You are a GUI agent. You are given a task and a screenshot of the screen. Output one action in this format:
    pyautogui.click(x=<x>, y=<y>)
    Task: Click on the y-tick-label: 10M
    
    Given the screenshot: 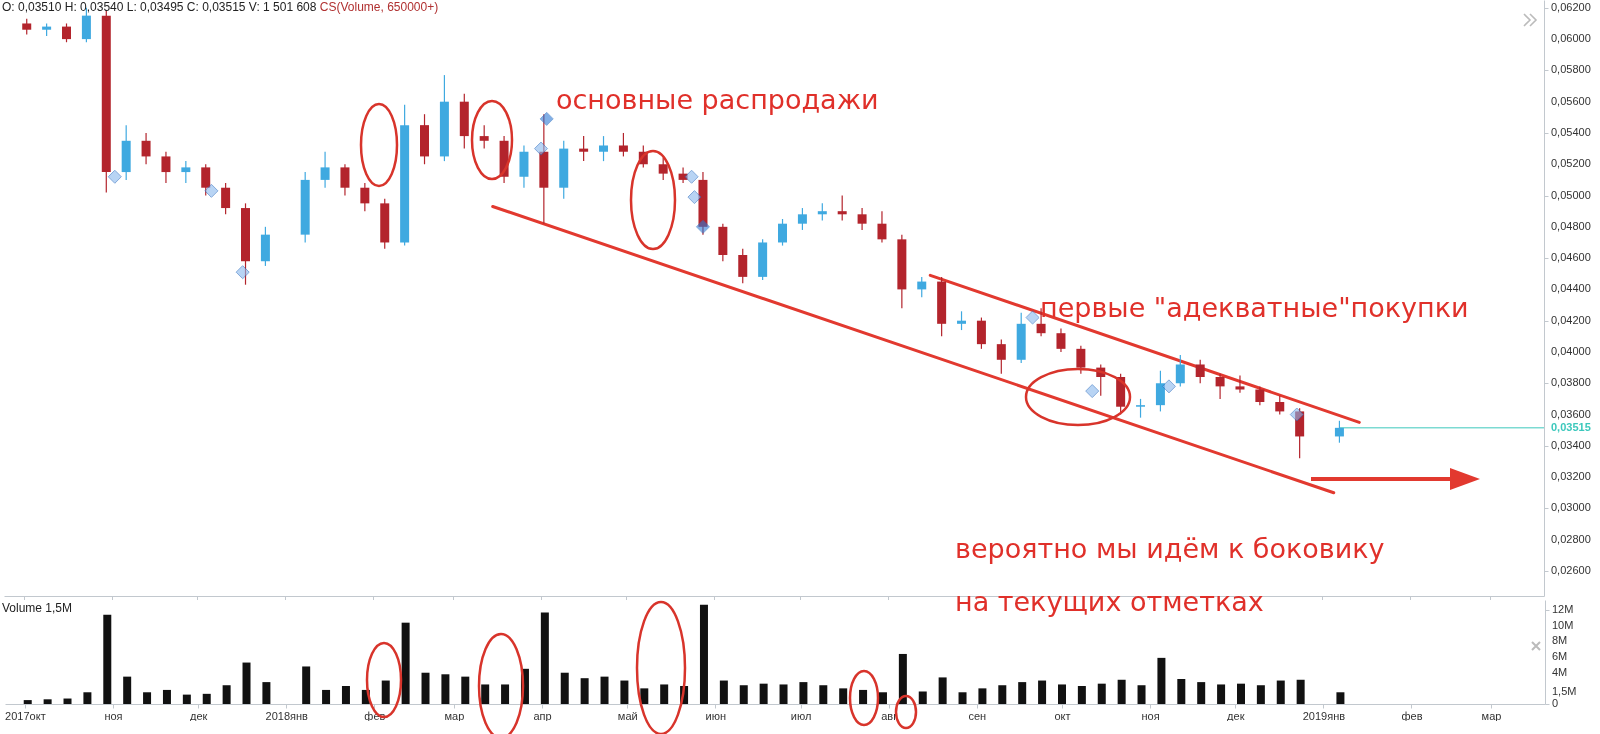 What is the action you would take?
    pyautogui.click(x=1563, y=624)
    